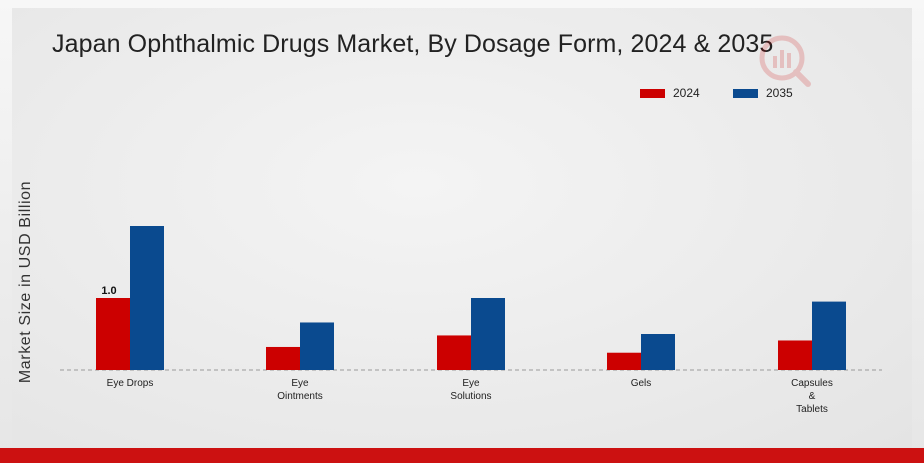  Describe the element at coordinates (686, 93) in the screenshot. I see `legend-label-2024: 2024` at that location.